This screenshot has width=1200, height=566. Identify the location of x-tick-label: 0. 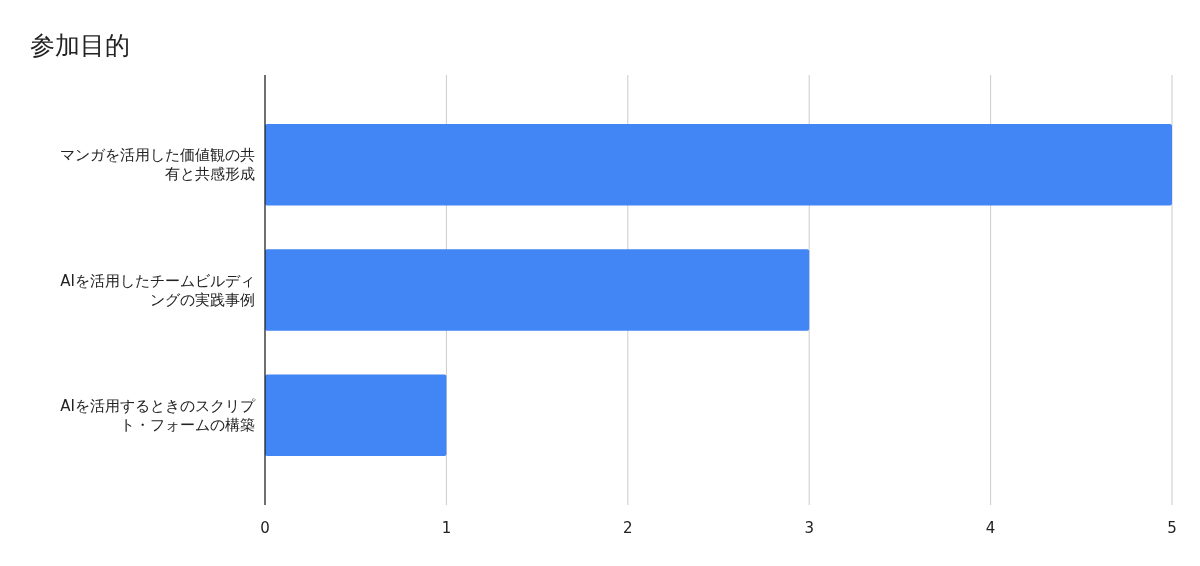
(265, 528).